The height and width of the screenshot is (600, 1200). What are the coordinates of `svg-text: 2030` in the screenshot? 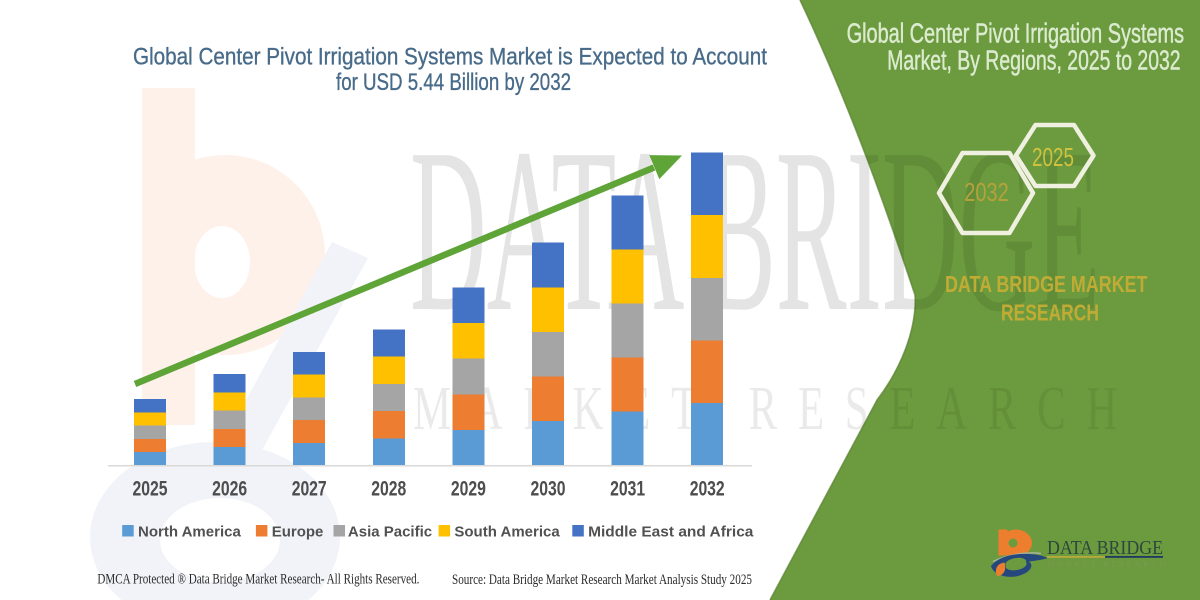 It's located at (548, 489).